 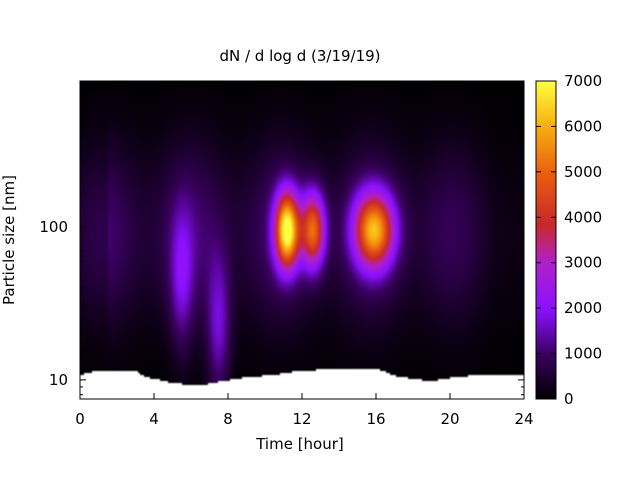 I want to click on colorbar-tick-label: 2000, so click(x=583, y=308).